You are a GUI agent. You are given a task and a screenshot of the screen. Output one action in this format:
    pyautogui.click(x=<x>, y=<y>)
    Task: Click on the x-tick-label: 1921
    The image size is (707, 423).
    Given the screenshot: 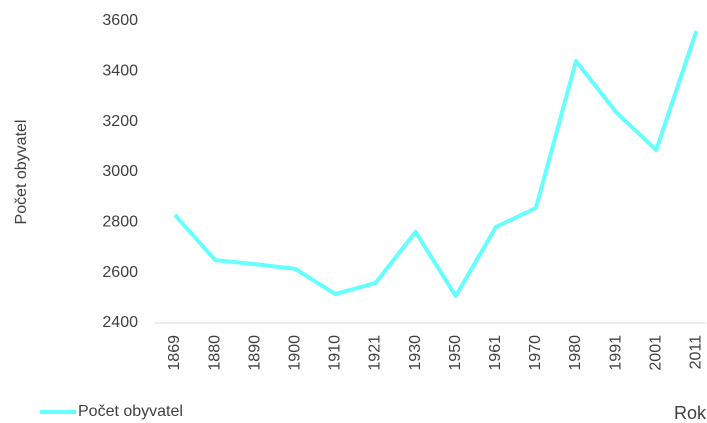 What is the action you would take?
    pyautogui.click(x=375, y=353)
    